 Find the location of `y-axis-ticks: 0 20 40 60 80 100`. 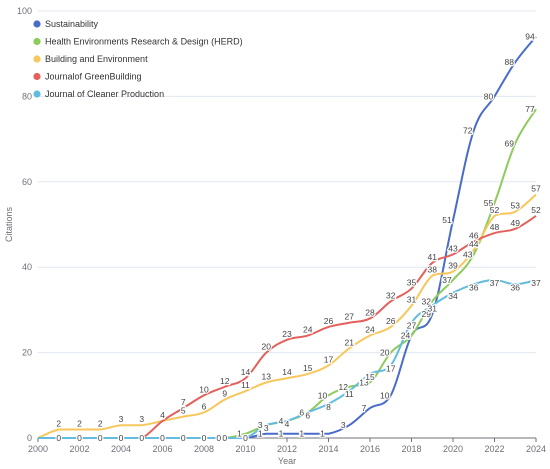

y-axis-ticks: 0 20 40 60 80 100 is located at coordinates (24, 224).